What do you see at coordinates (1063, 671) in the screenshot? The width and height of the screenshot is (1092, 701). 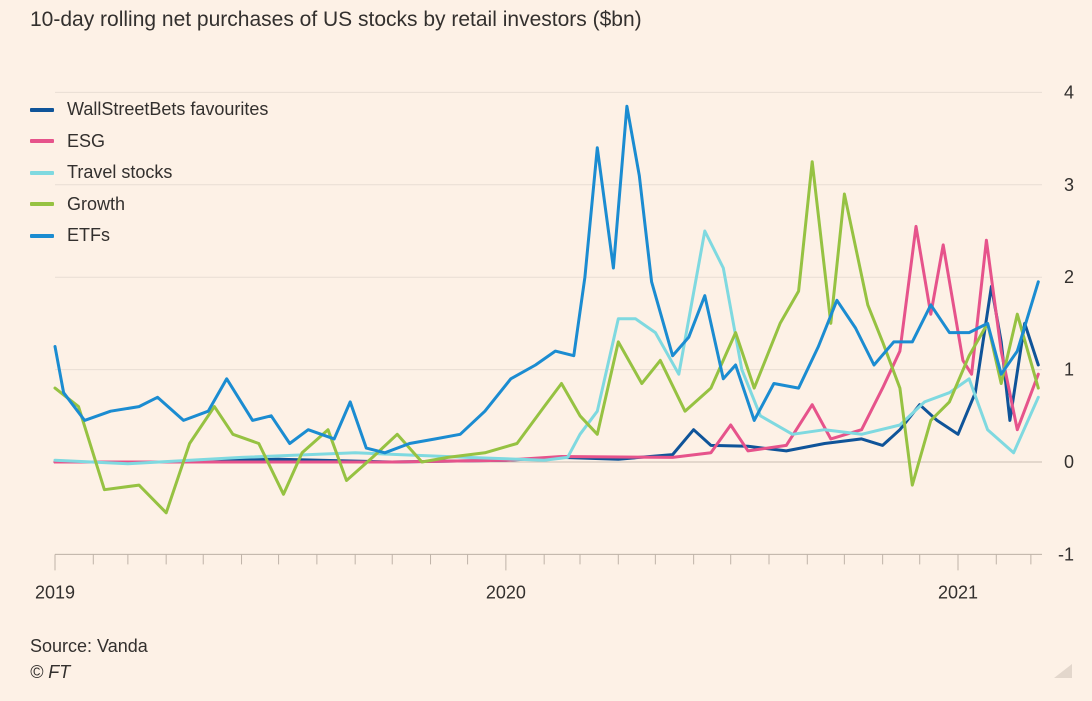 I see `resize-handle-icon` at bounding box center [1063, 671].